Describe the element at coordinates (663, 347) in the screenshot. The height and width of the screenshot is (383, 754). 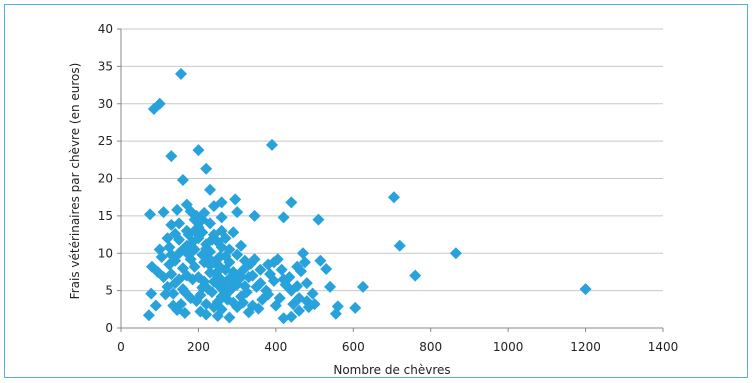
I see `x-tick-label: 1400` at that location.